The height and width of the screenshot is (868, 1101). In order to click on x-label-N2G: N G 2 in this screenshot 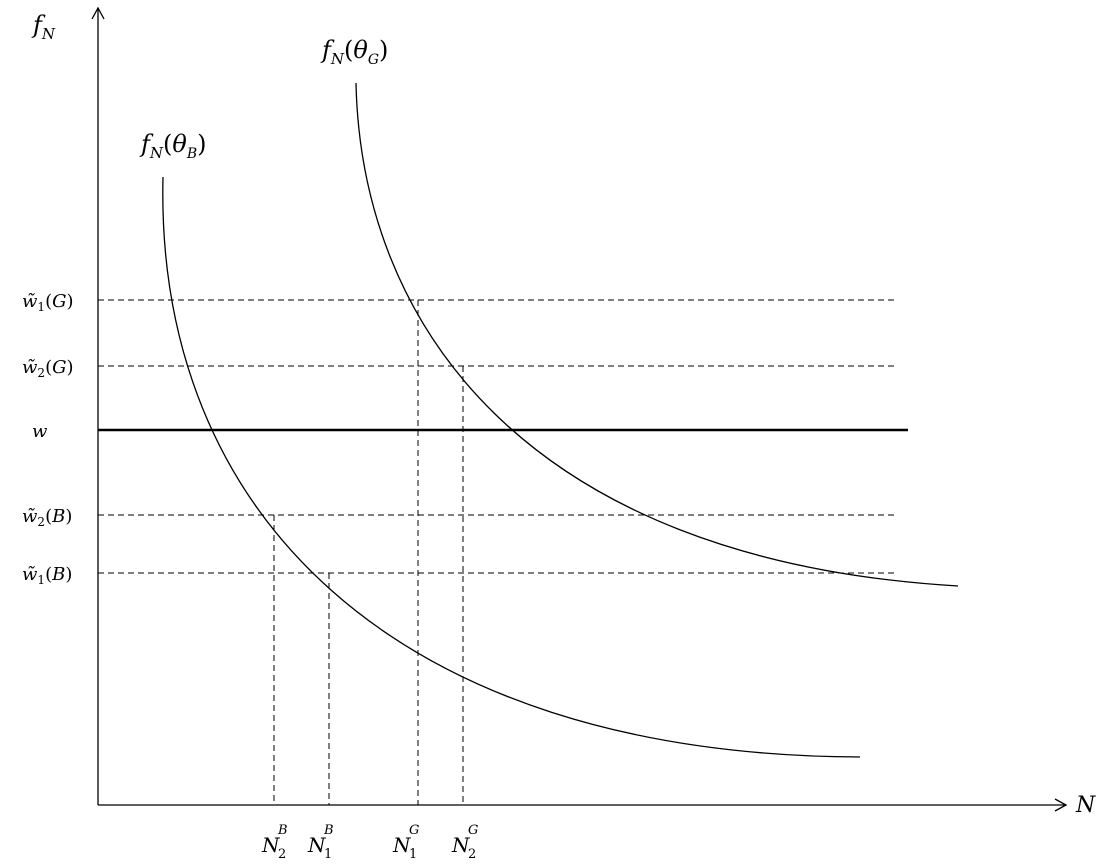, I will do `click(464, 842)`.